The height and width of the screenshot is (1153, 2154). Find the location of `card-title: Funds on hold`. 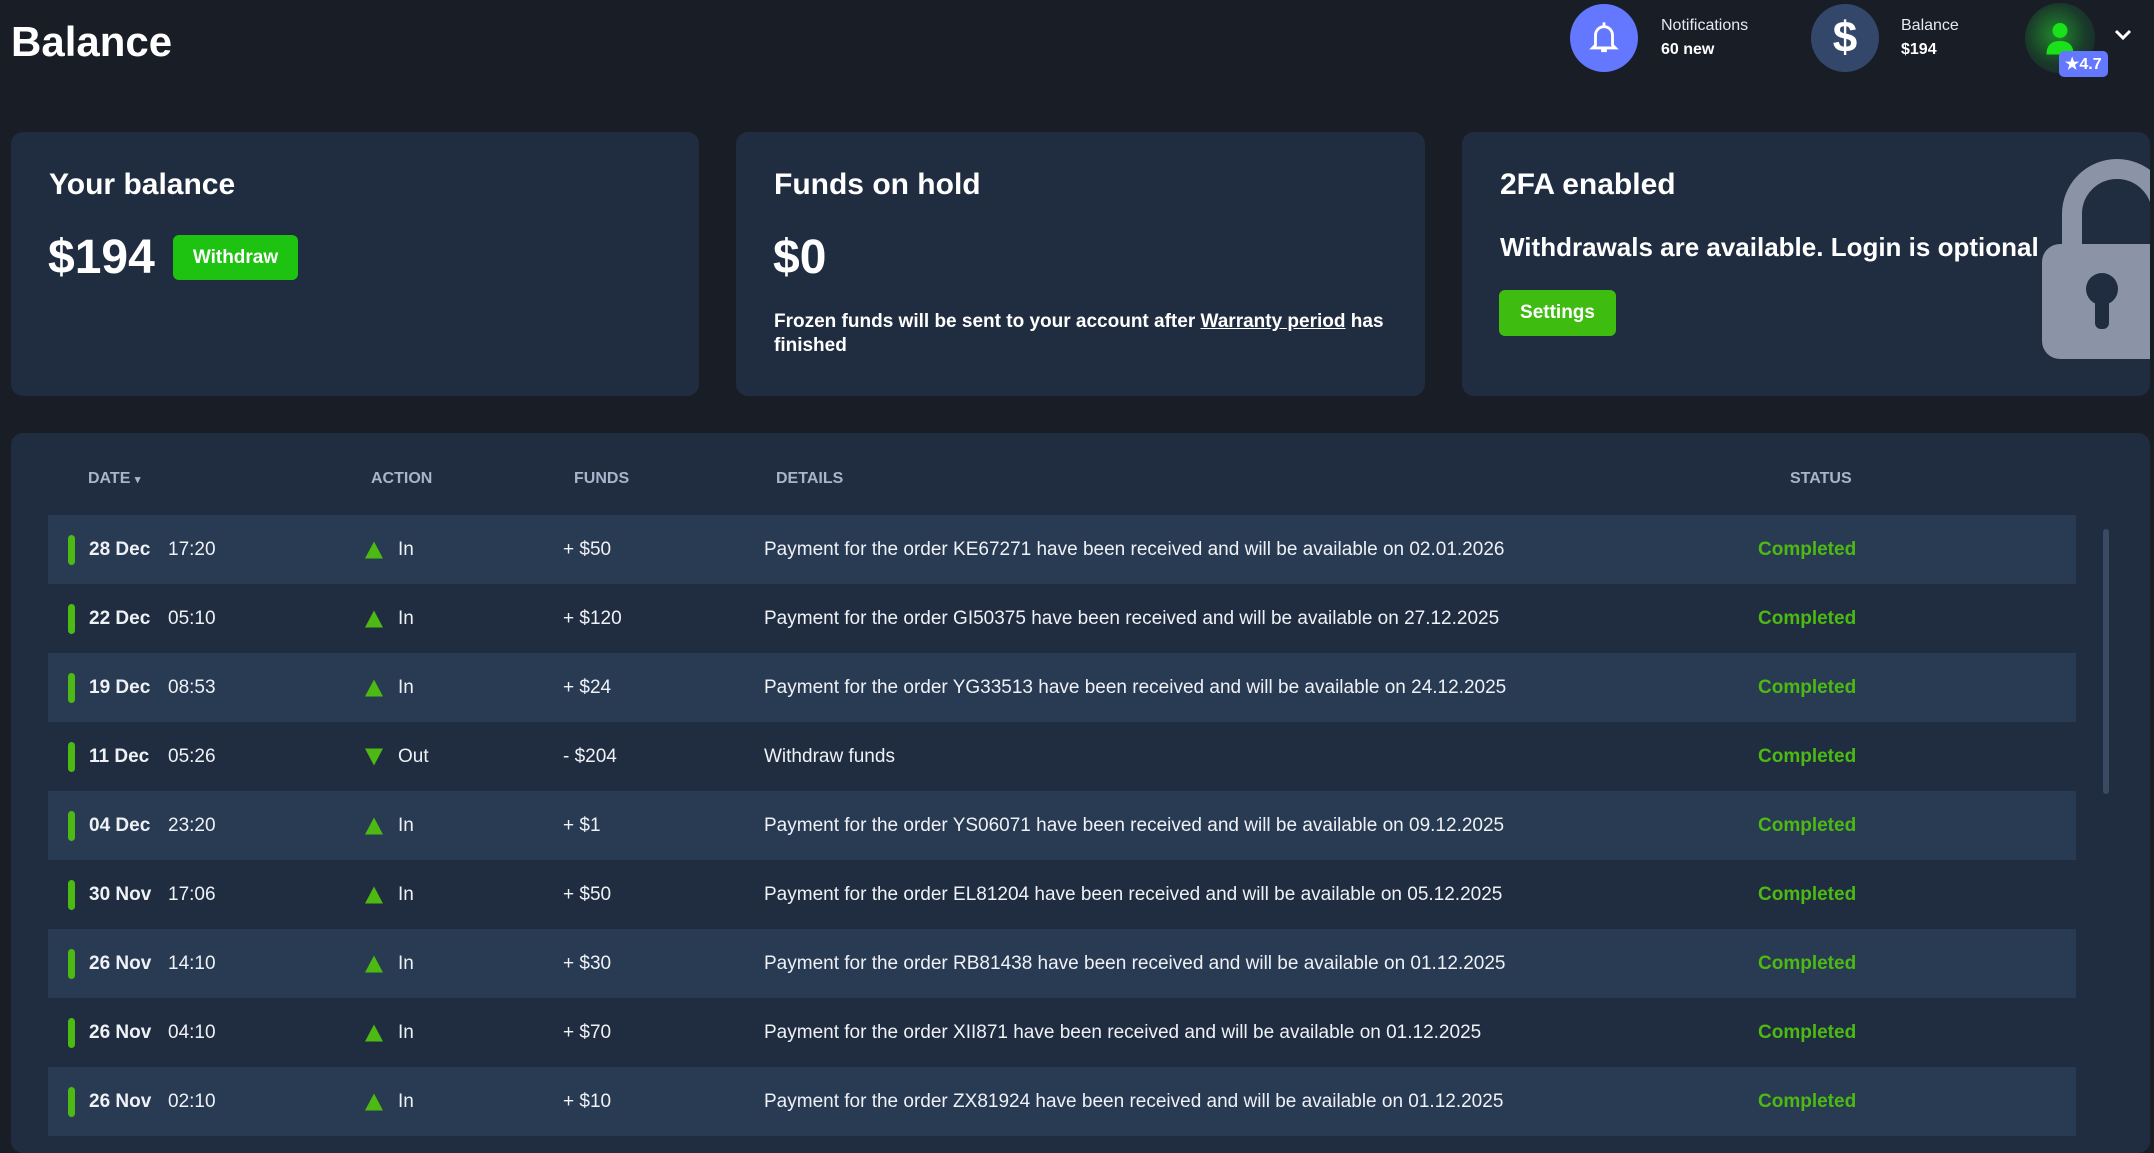

card-title: Funds on hold is located at coordinates (877, 184).